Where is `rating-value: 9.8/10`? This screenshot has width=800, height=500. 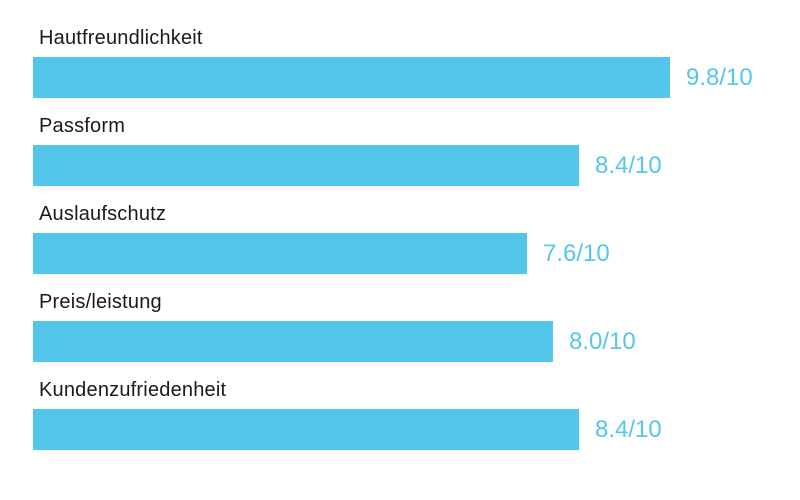
rating-value: 9.8/10 is located at coordinates (719, 77).